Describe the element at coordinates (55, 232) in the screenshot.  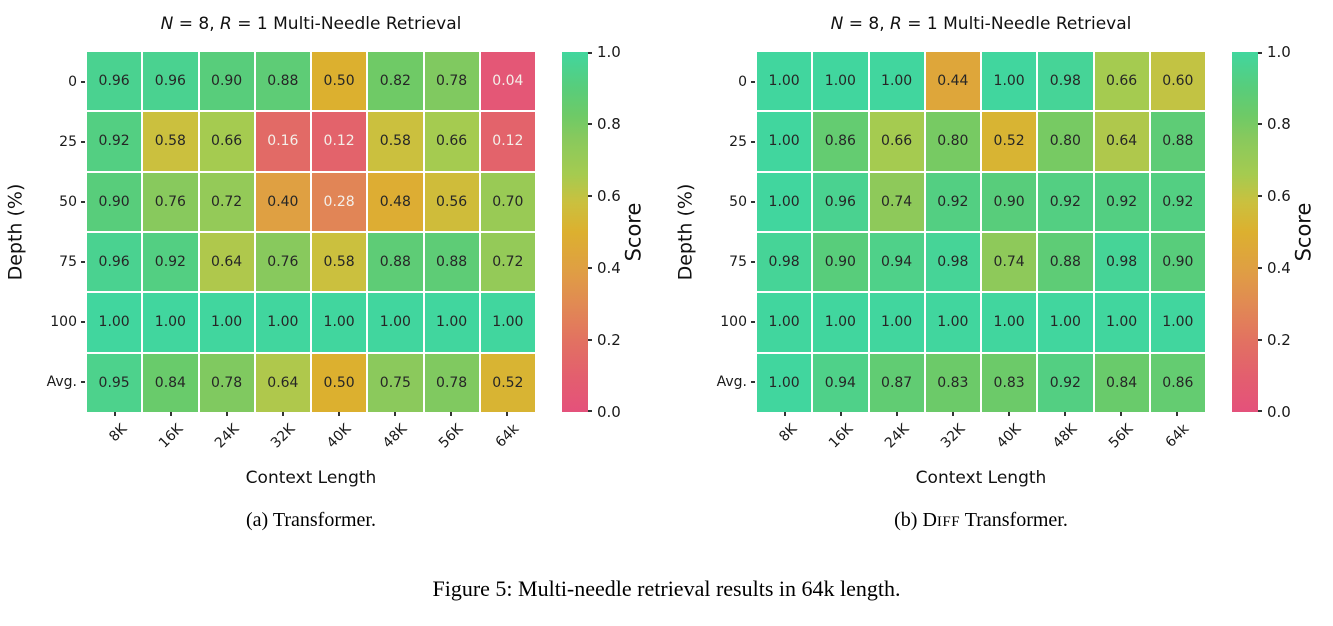
I see `y-ticks: 0 25 50 75 100 Avg.` at that location.